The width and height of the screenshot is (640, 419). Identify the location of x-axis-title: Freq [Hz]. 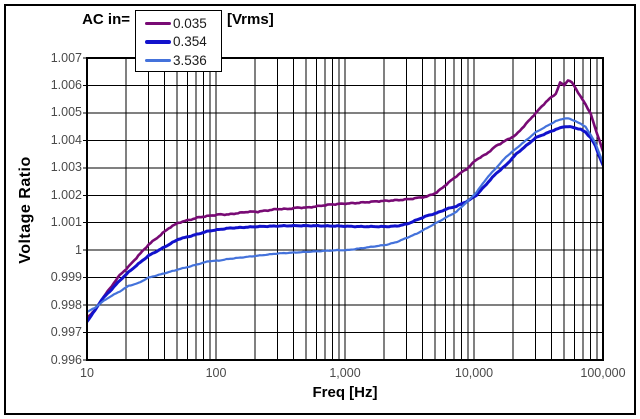
(345, 392).